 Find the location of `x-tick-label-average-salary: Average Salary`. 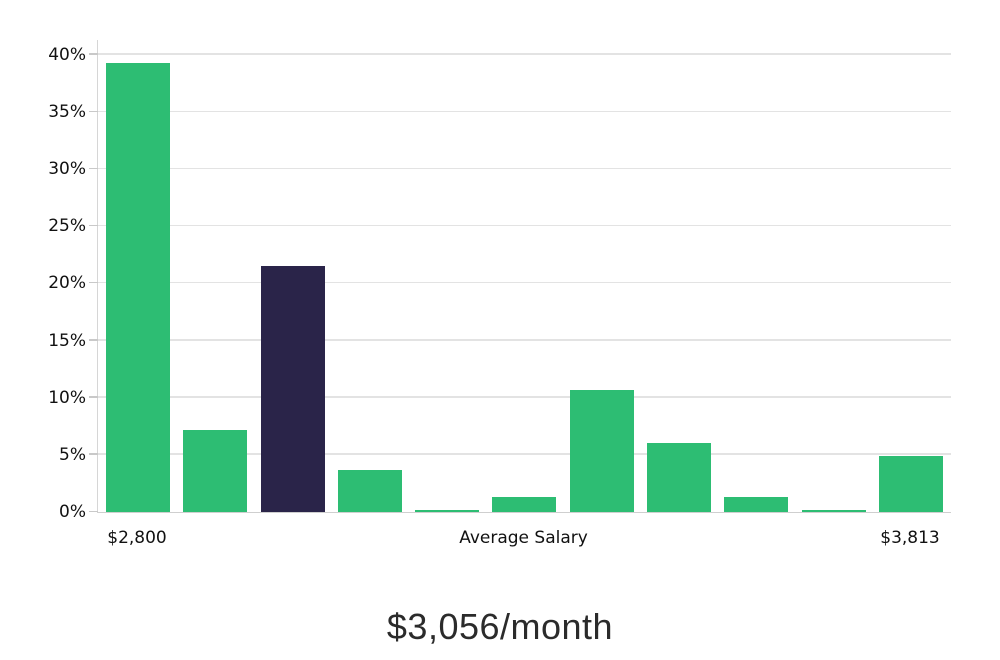

x-tick-label-average-salary: Average Salary is located at coordinates (523, 538).